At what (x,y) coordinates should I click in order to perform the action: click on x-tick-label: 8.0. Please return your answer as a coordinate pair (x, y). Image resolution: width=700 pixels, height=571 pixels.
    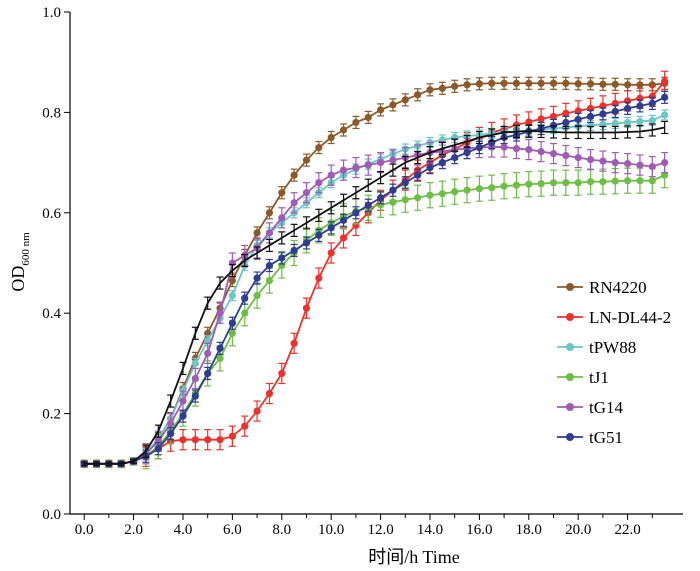
    Looking at the image, I should click on (281, 530).